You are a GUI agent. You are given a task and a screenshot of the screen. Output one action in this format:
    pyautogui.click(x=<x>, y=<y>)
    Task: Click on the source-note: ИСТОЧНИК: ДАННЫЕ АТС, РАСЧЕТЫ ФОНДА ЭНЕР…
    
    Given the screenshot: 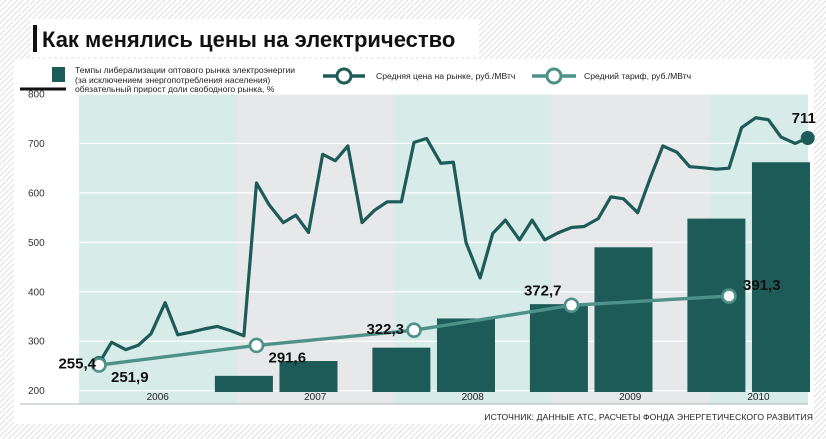 What is the action you would take?
    pyautogui.click(x=648, y=417)
    